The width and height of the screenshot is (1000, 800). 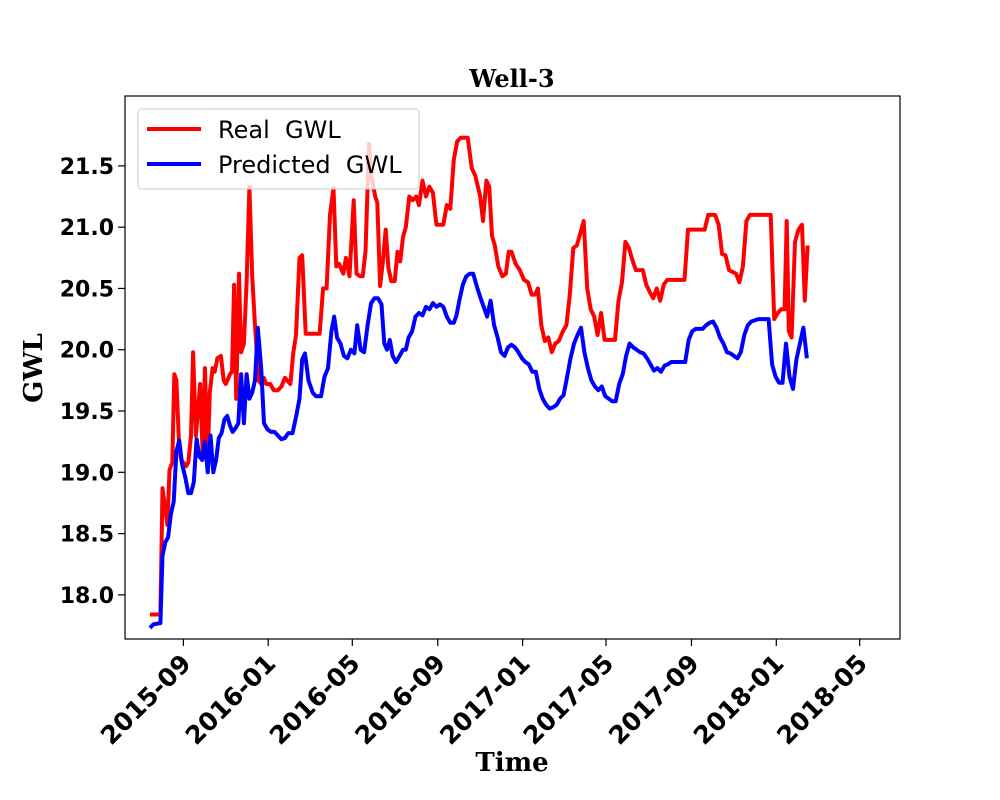 What do you see at coordinates (511, 763) in the screenshot?
I see `x-axis-label: Time` at bounding box center [511, 763].